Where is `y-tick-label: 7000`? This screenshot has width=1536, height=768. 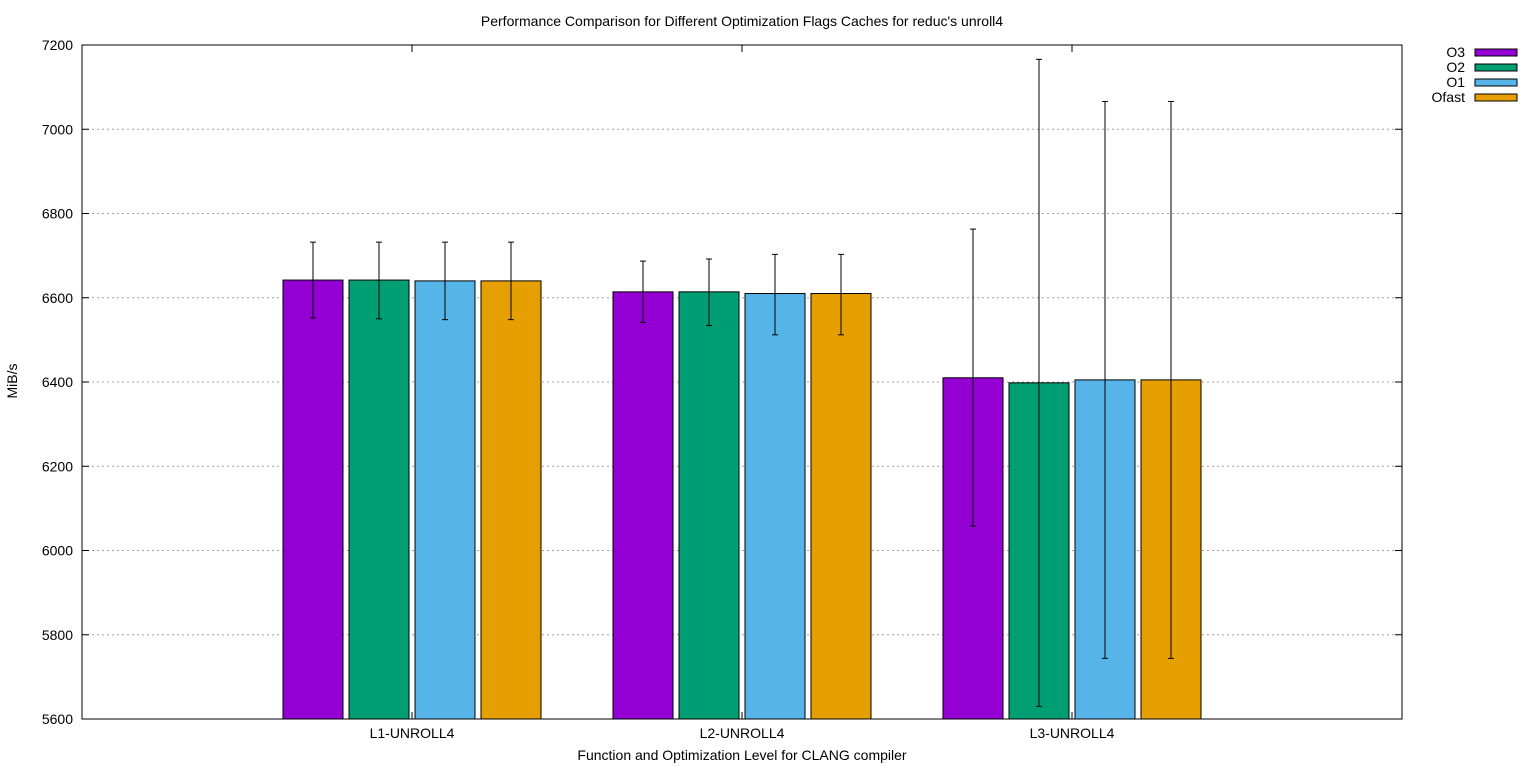
y-tick-label: 7000 is located at coordinates (57, 129).